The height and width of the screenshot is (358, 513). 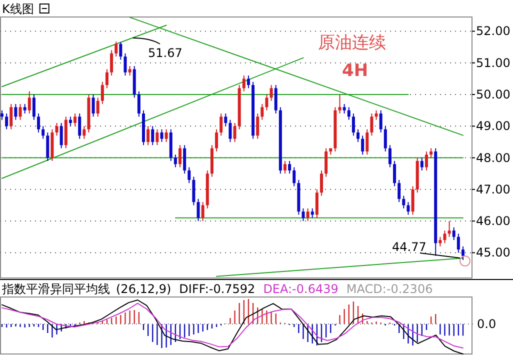 I want to click on series-label: MACD:-0.2306, so click(x=389, y=289).